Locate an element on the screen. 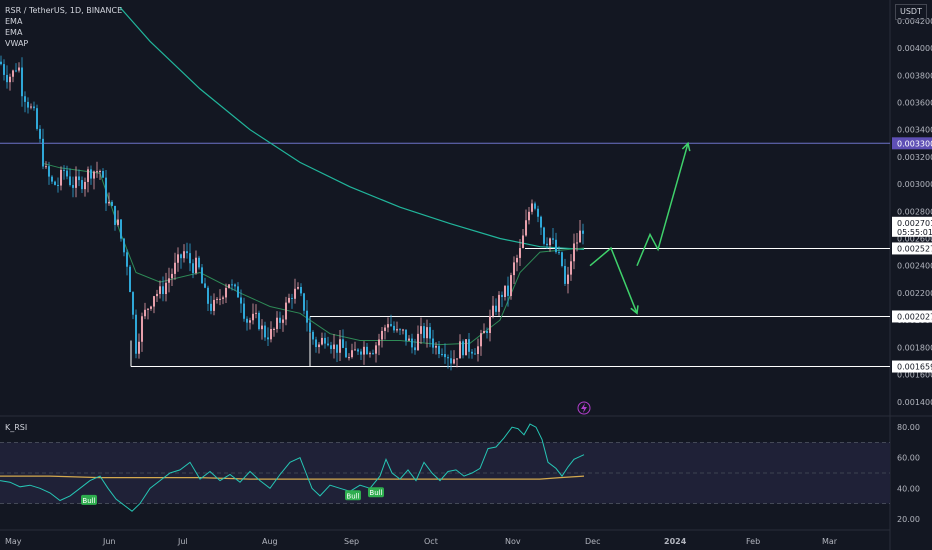 The height and width of the screenshot is (550, 932). rsi-indicator-label: K_RSI is located at coordinates (16, 427).